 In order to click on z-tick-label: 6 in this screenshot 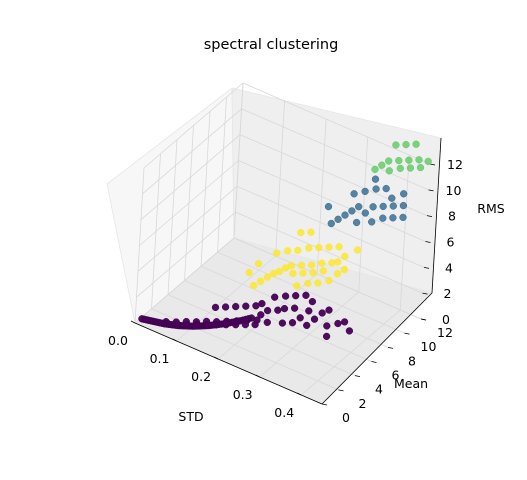, I will do `click(451, 242)`.